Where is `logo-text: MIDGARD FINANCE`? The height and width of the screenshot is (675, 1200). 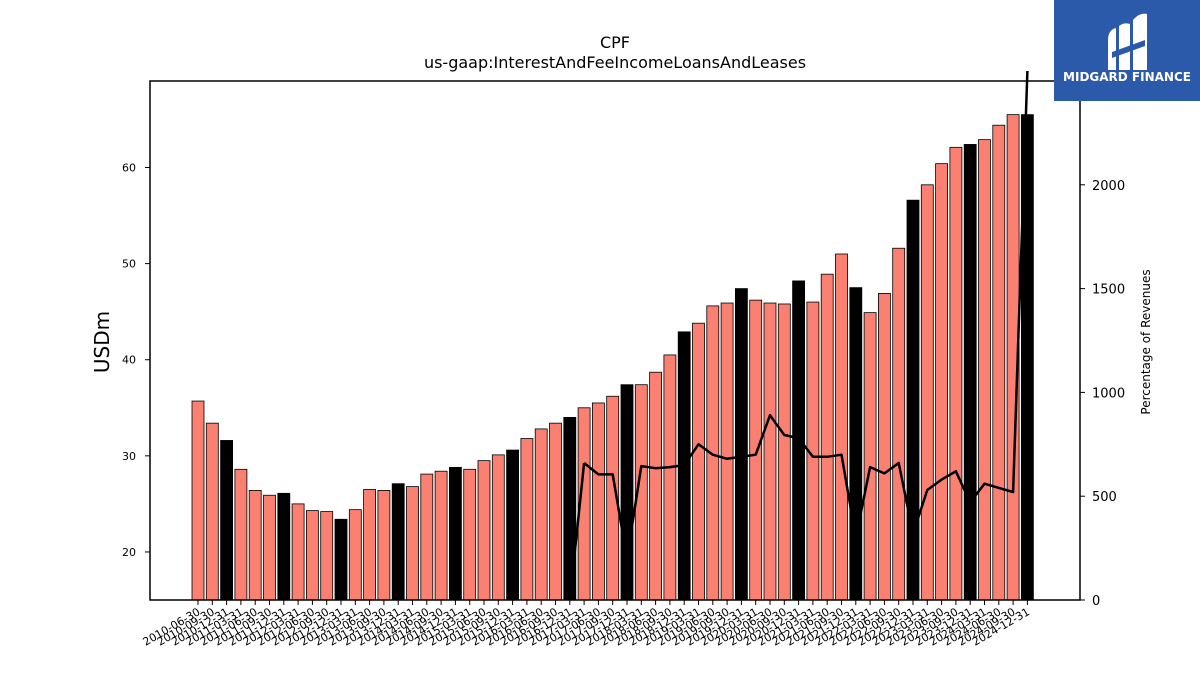 logo-text: MIDGARD FINANCE is located at coordinates (1127, 77).